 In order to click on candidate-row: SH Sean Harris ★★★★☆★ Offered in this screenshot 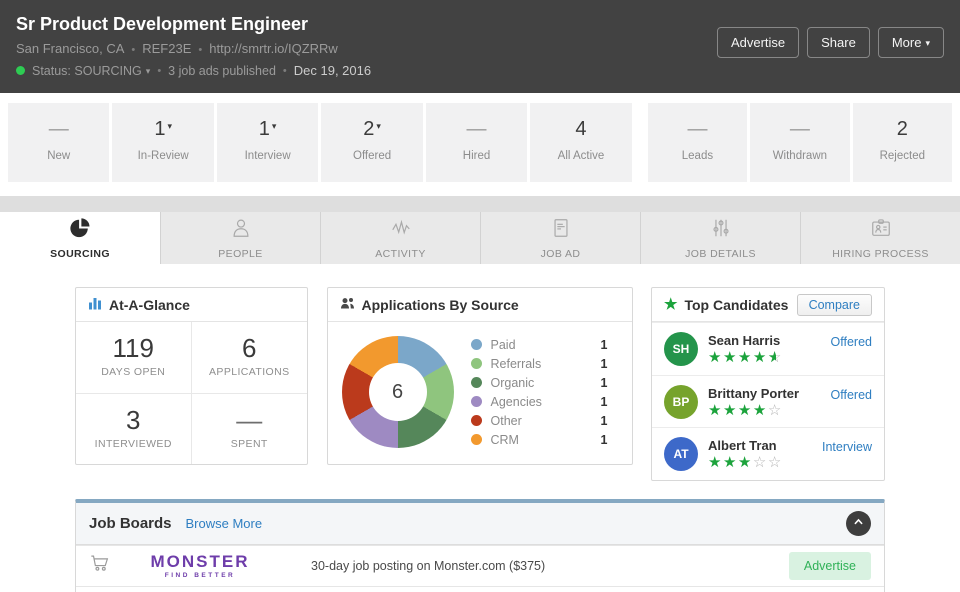, I will do `click(768, 348)`.